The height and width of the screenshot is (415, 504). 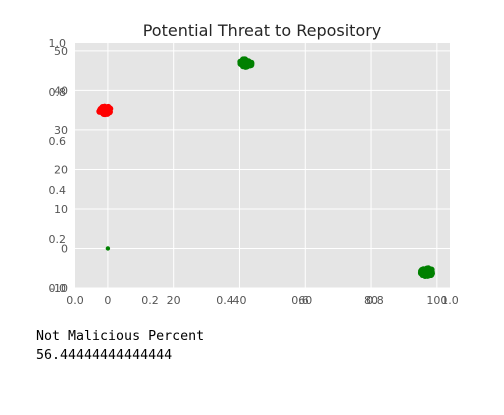 What do you see at coordinates (262, 30) in the screenshot?
I see `chart-title: Potential Threat to Repository` at bounding box center [262, 30].